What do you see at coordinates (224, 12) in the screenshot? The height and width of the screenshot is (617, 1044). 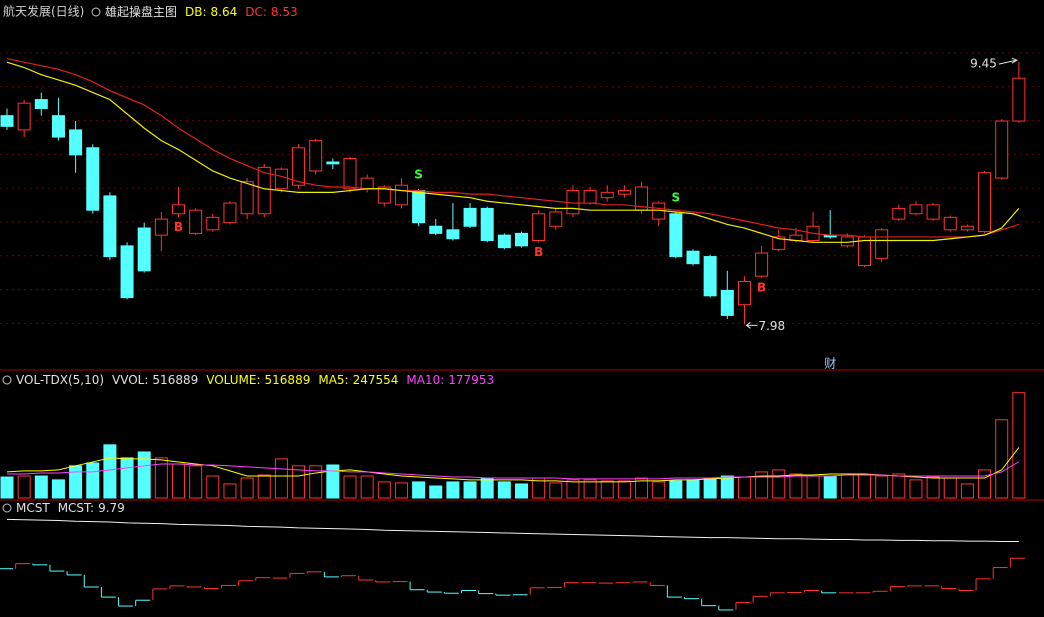 I see `stat-value: 8.64` at bounding box center [224, 12].